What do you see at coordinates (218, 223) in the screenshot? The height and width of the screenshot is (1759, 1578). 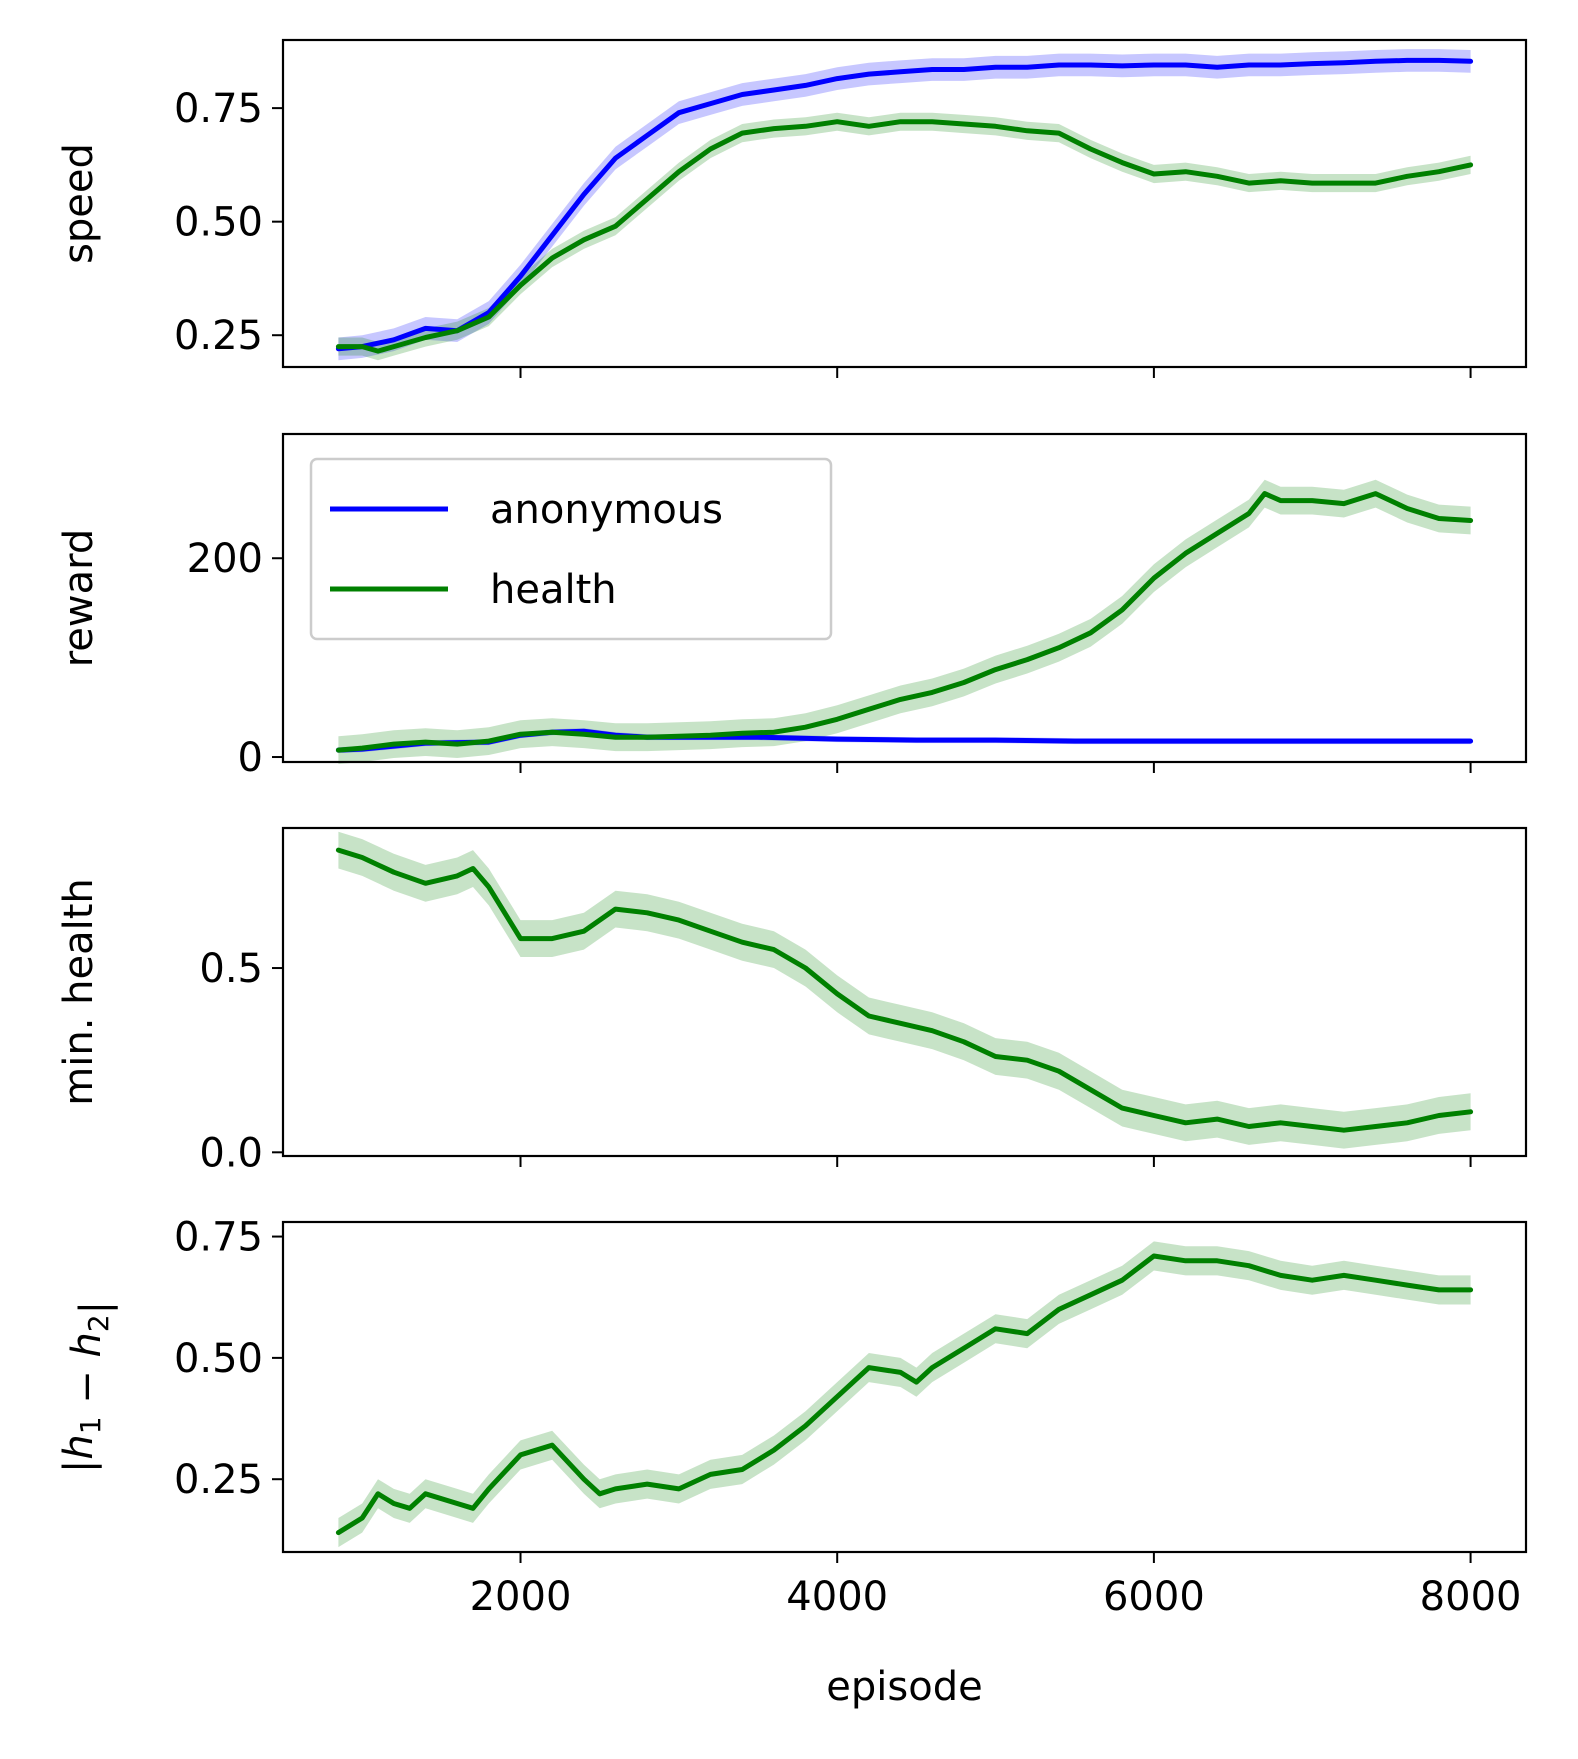 I see `speed-ytick-label: 0.50` at bounding box center [218, 223].